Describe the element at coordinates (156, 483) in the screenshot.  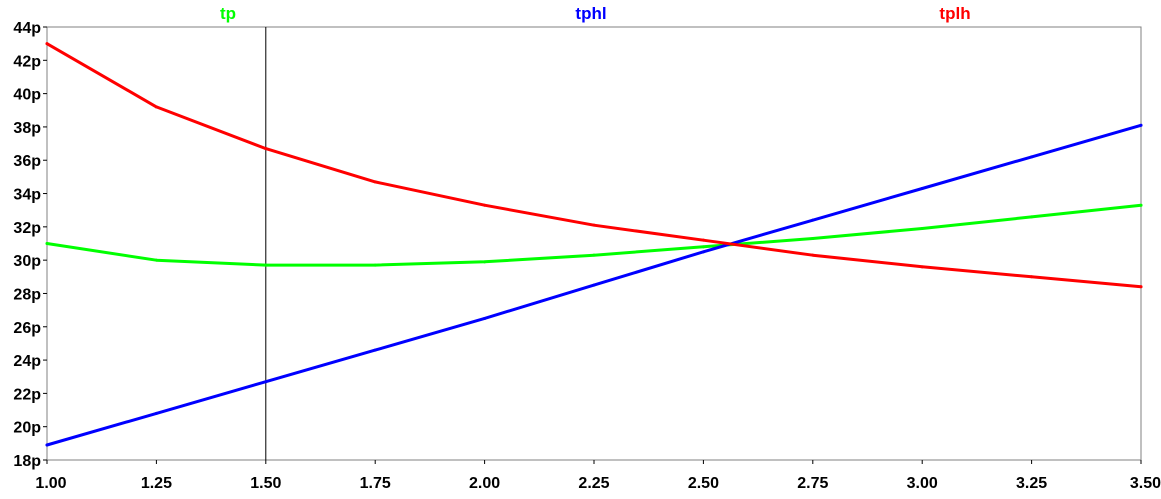
I see `x-tick-label: 1.25` at that location.